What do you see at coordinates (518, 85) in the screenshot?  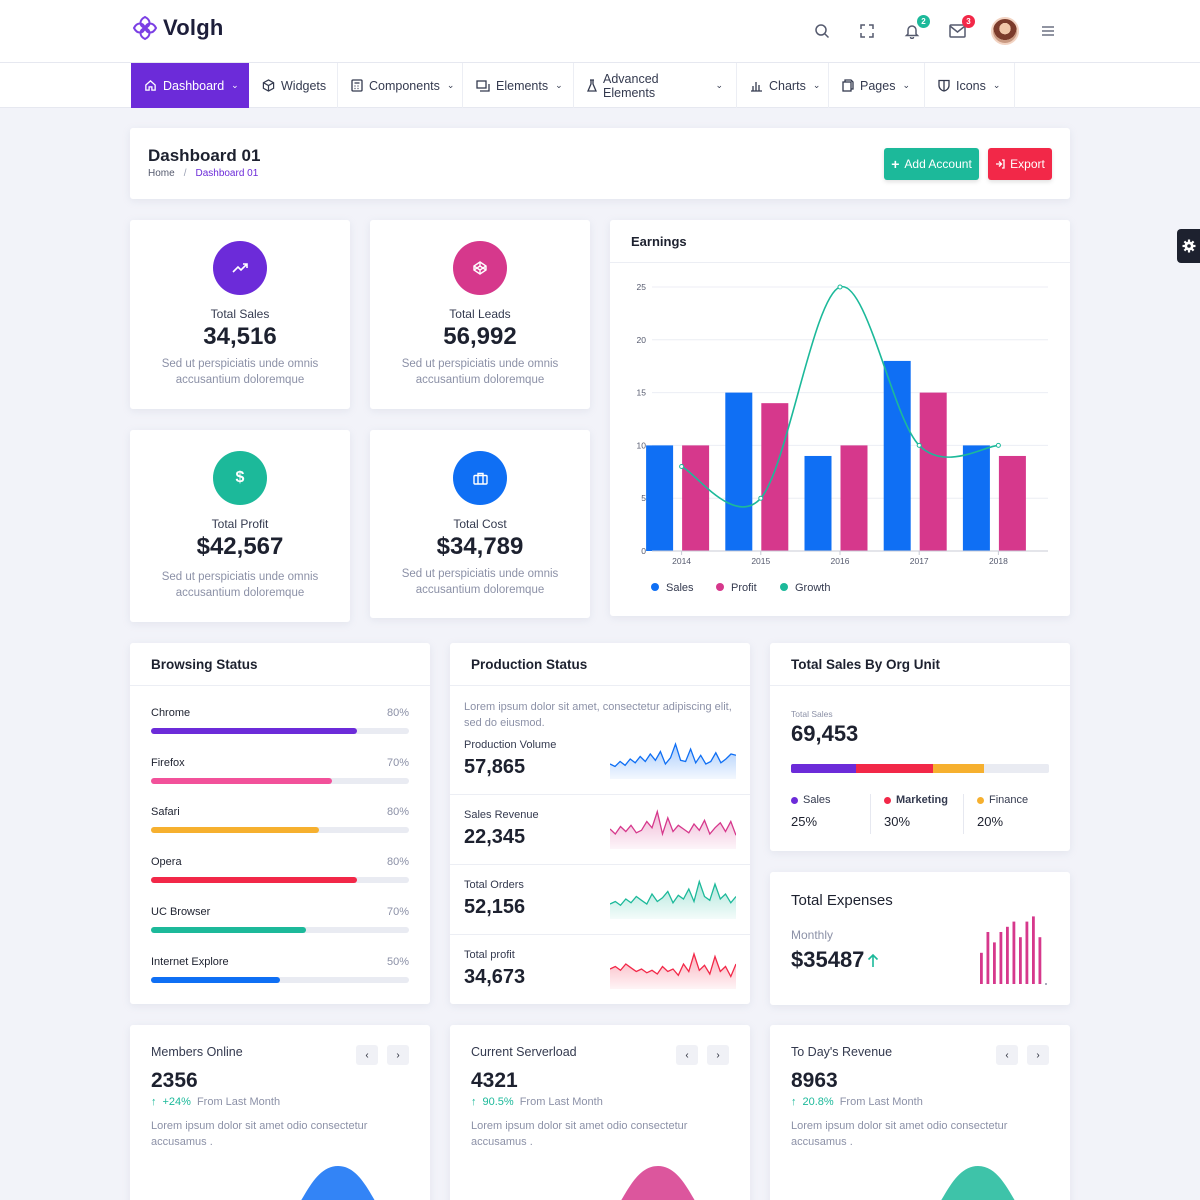 I see `nav-elements: Elements ⌄` at bounding box center [518, 85].